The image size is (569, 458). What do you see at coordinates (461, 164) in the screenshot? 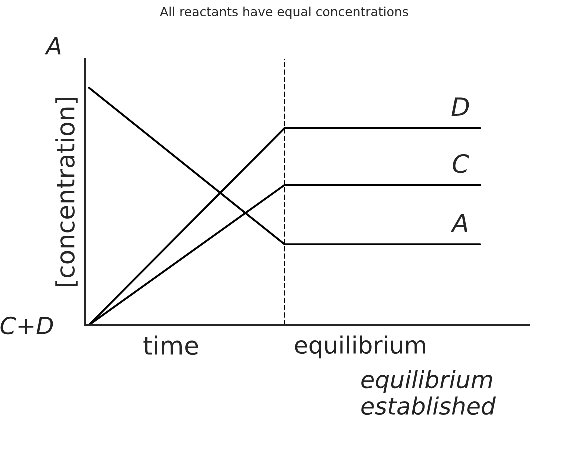
I see `series-label: C` at bounding box center [461, 164].